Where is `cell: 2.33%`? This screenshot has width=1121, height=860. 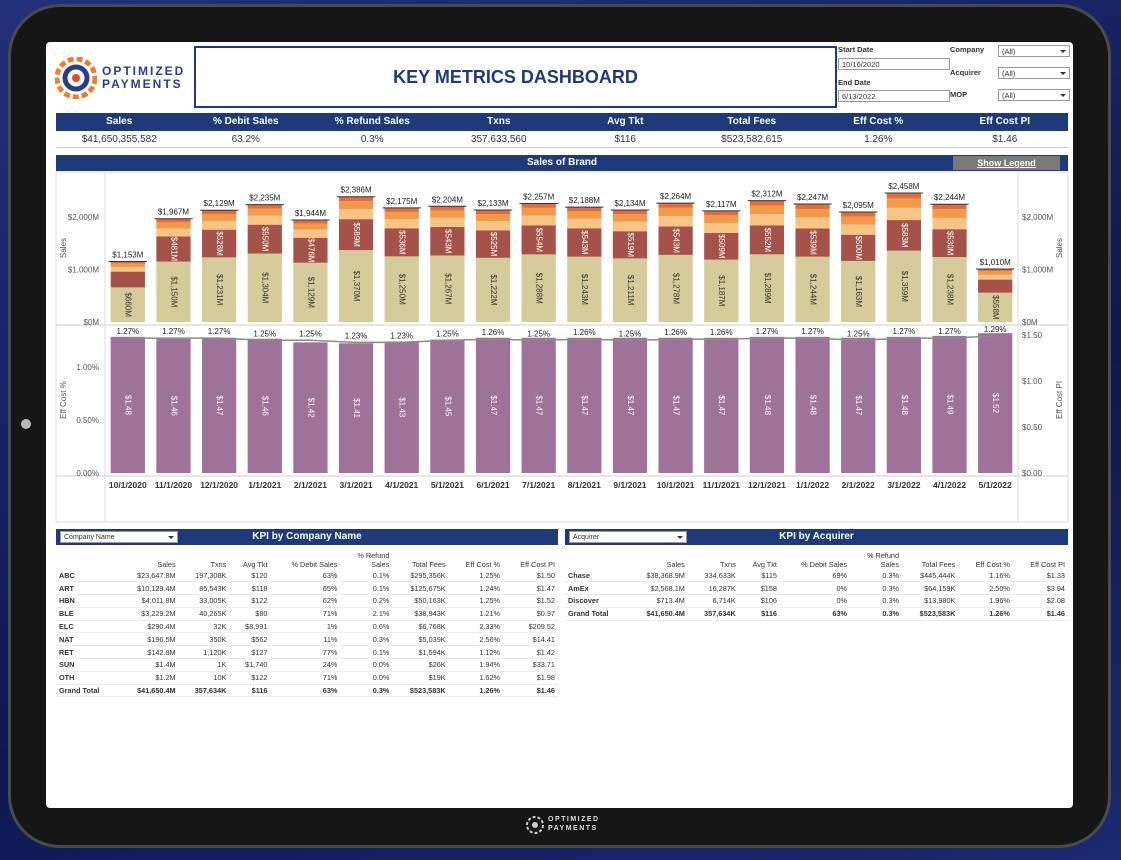 cell: 2.33% is located at coordinates (476, 627).